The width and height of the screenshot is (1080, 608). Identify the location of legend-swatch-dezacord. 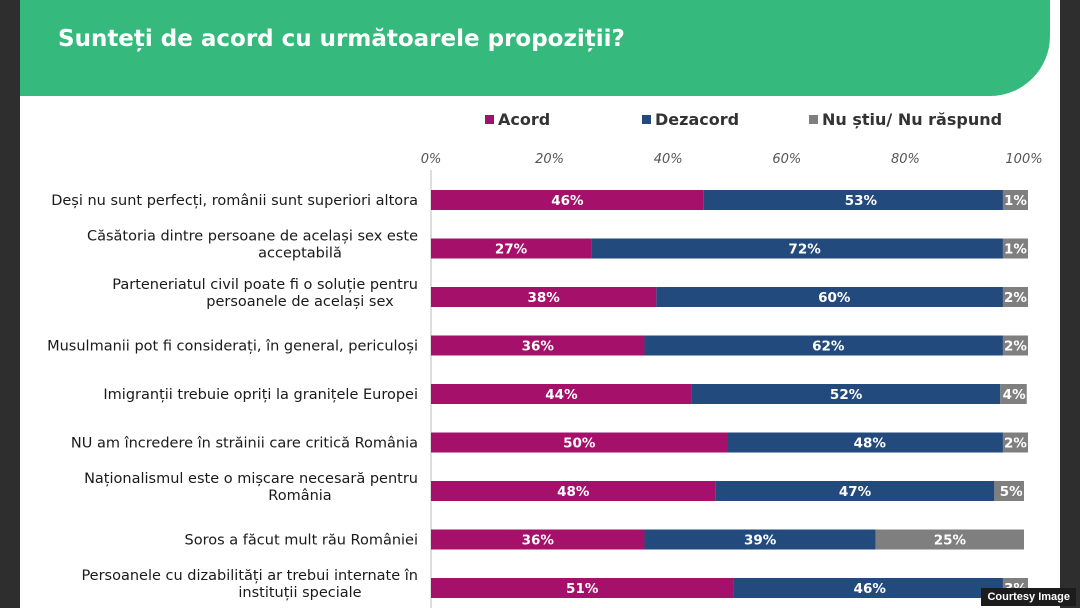
(646, 119).